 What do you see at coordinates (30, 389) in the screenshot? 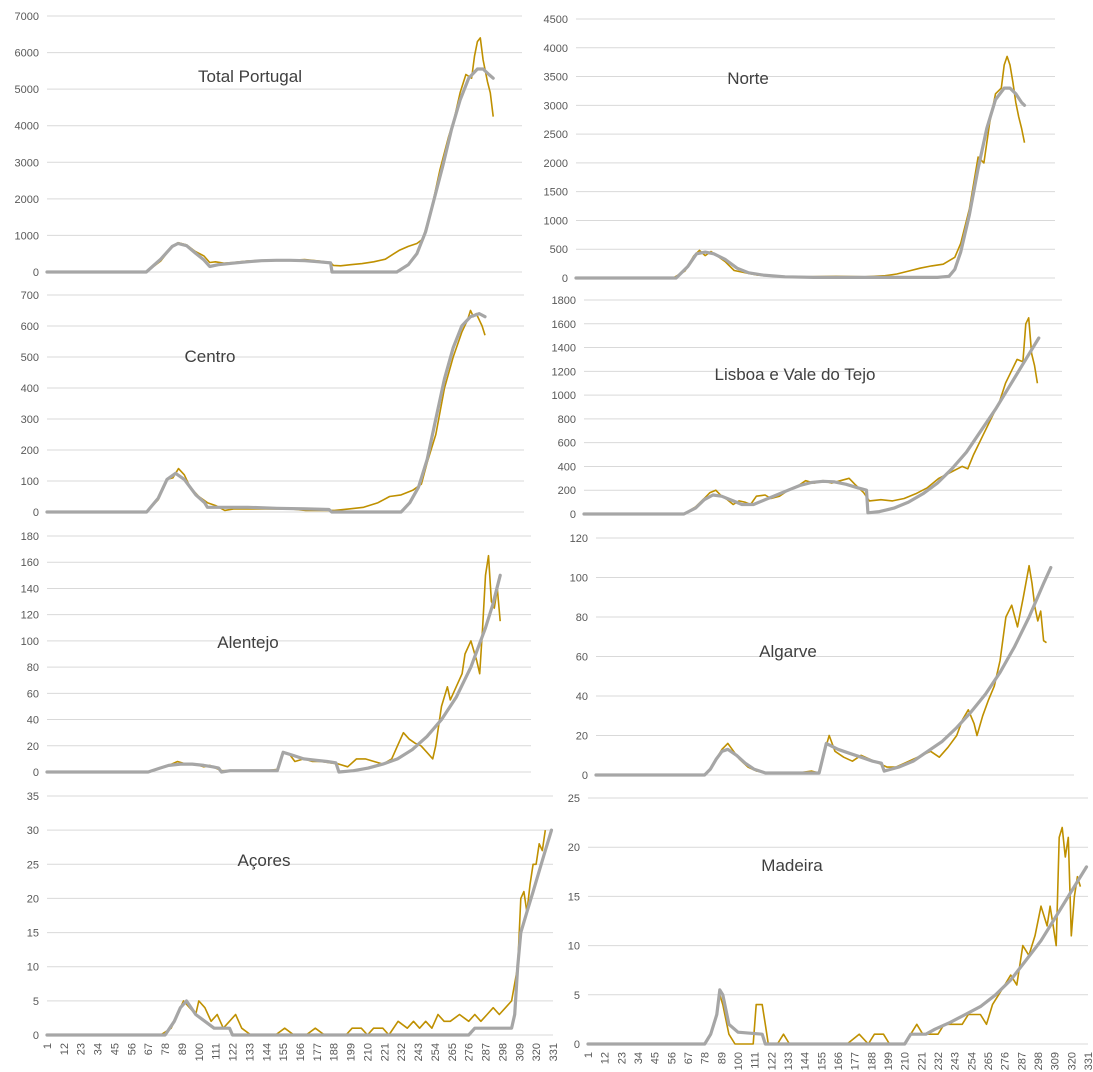
I see `y-tick-label: 400` at bounding box center [30, 389].